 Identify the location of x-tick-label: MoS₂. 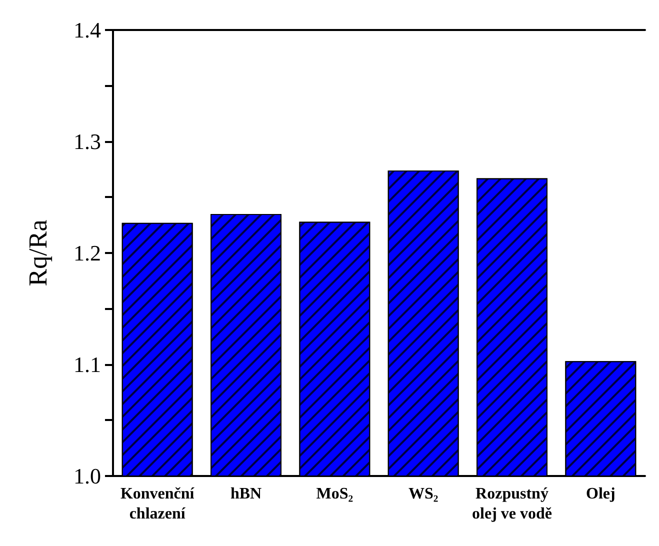
(335, 494).